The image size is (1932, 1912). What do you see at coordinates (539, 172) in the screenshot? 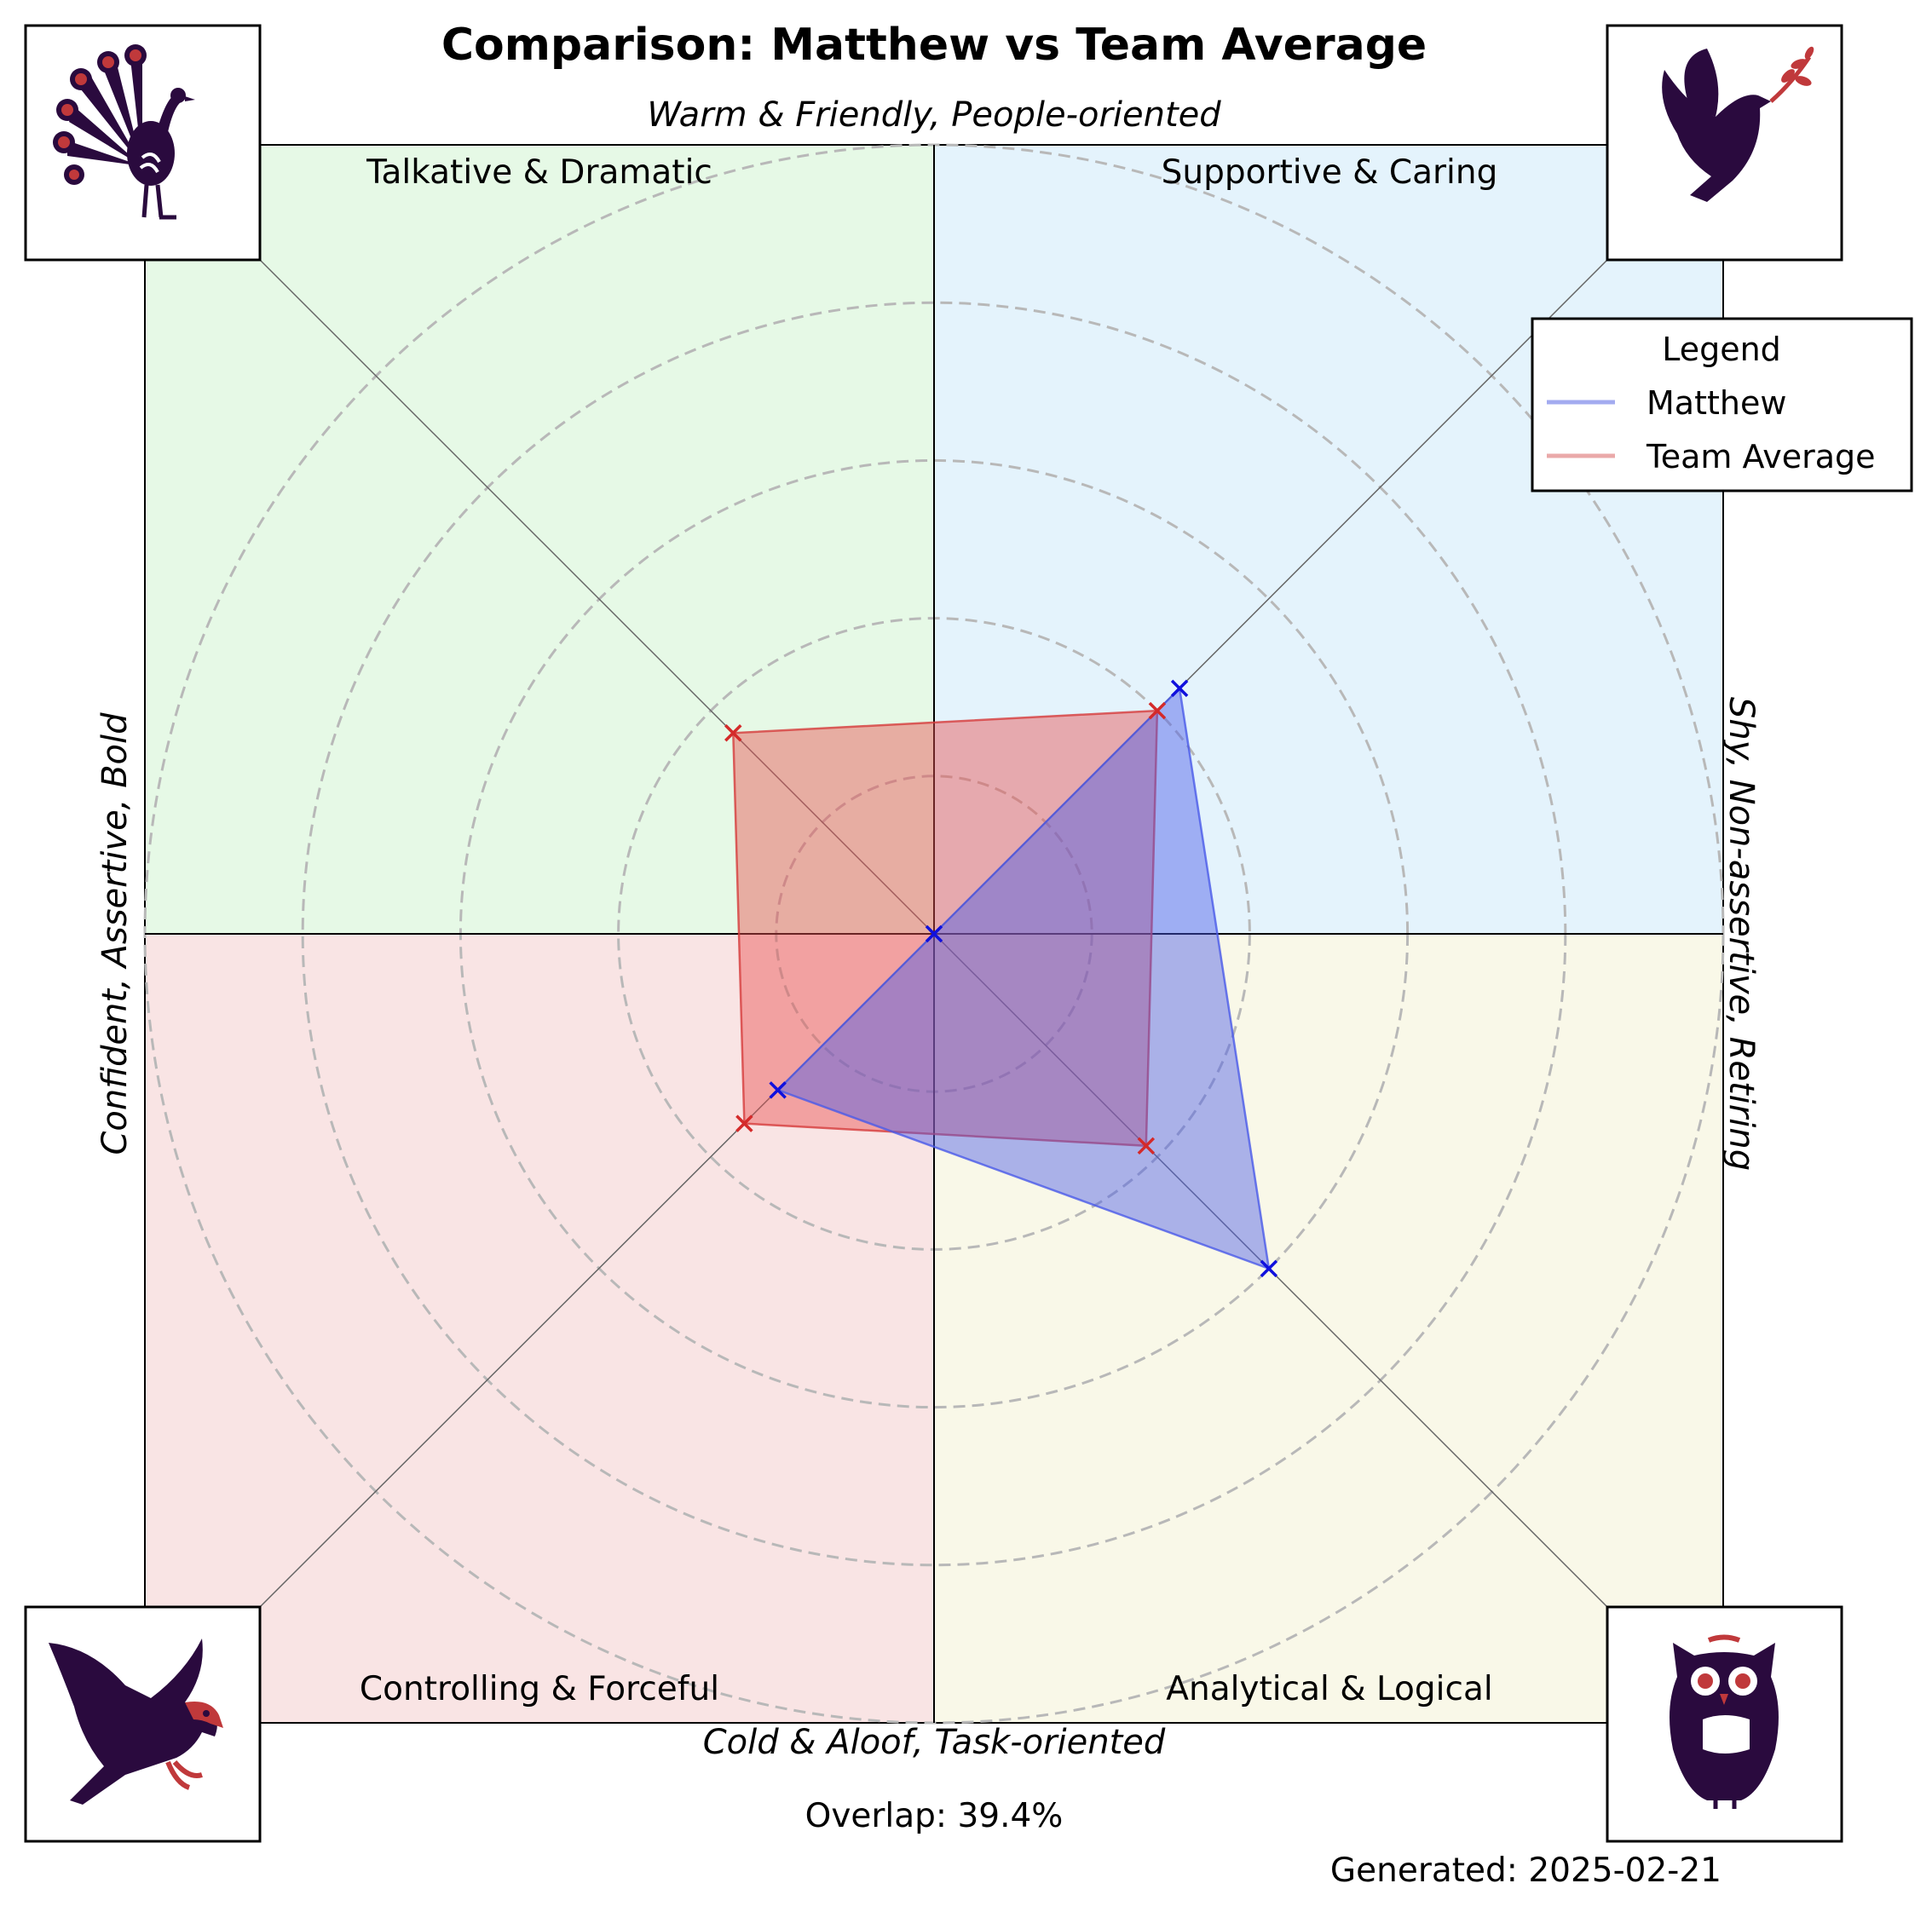
I see `quadrant-label-top-left: Talkative & Dramatic` at bounding box center [539, 172].